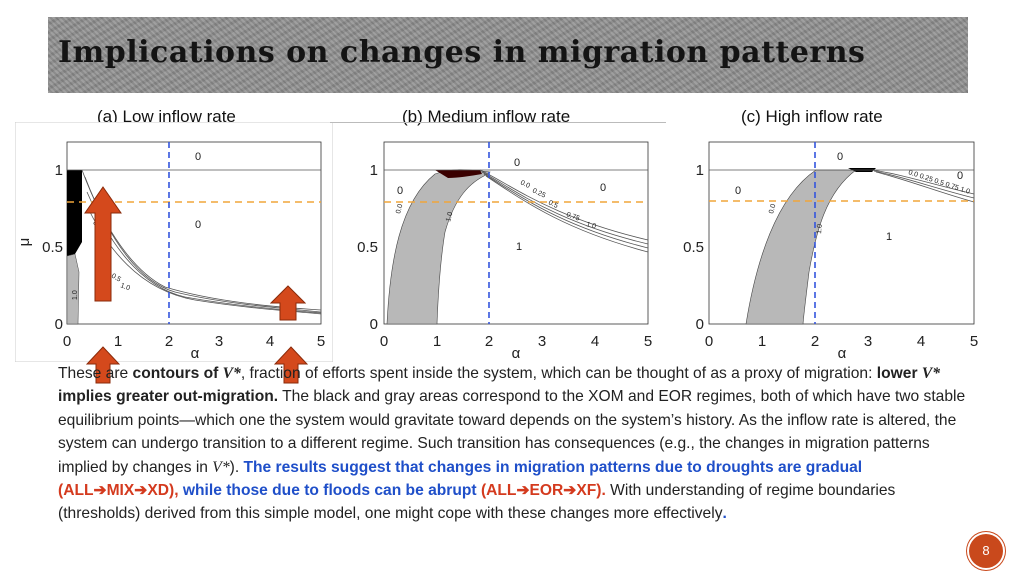 This screenshot has width=1024, height=576. Describe the element at coordinates (166, 116) in the screenshot. I see `panel-a-label: (a) Low inflow rate` at that location.